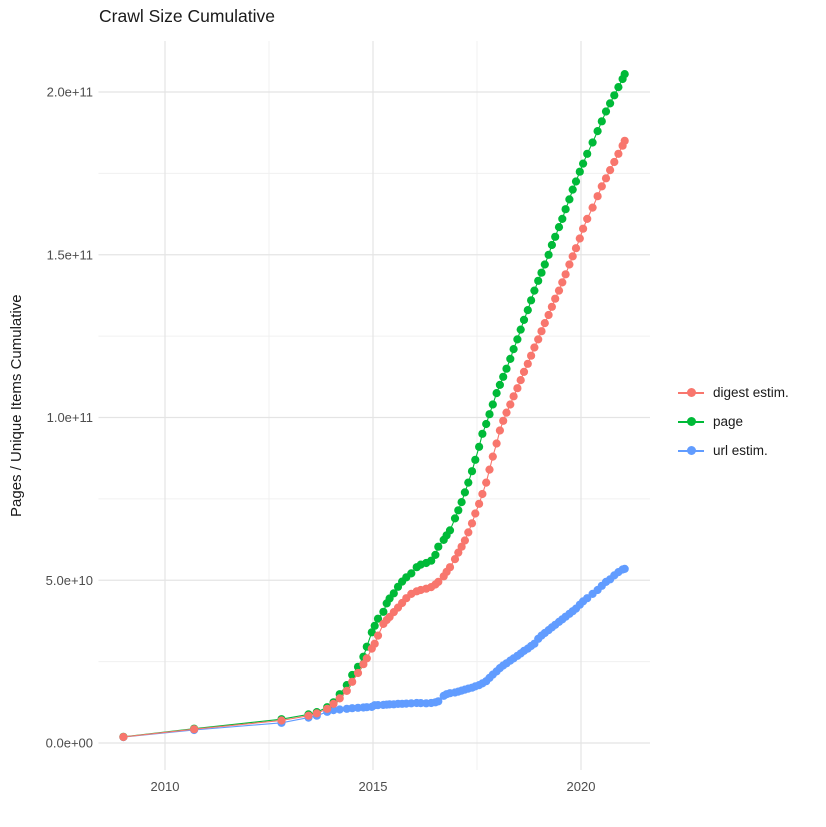  I want to click on y-tick-label: 5.0e+10, so click(69, 580).